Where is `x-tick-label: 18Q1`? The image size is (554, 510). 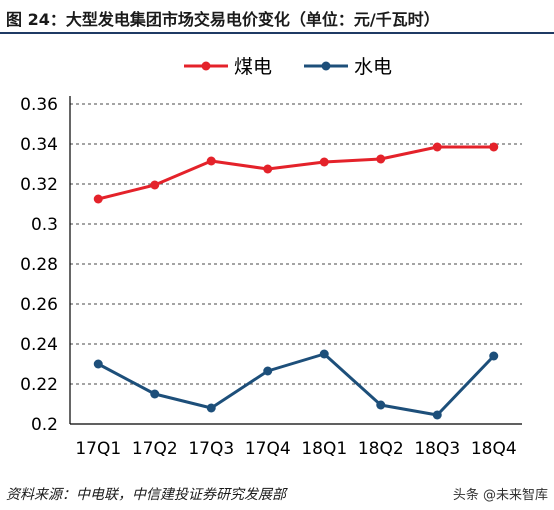
x-tick-label: 18Q1 is located at coordinates (324, 449).